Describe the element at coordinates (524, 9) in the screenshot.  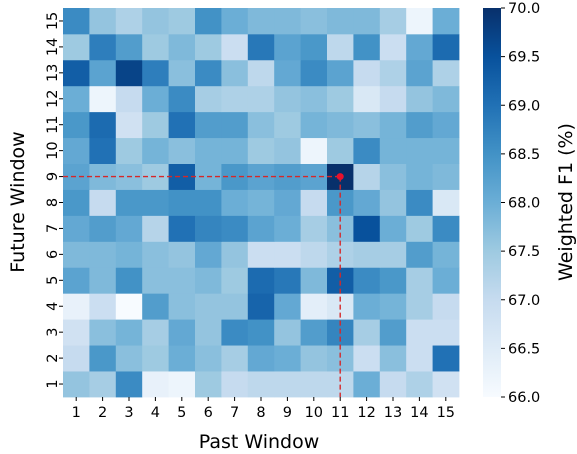
I see `colorbar-tick-label: 70.0` at that location.